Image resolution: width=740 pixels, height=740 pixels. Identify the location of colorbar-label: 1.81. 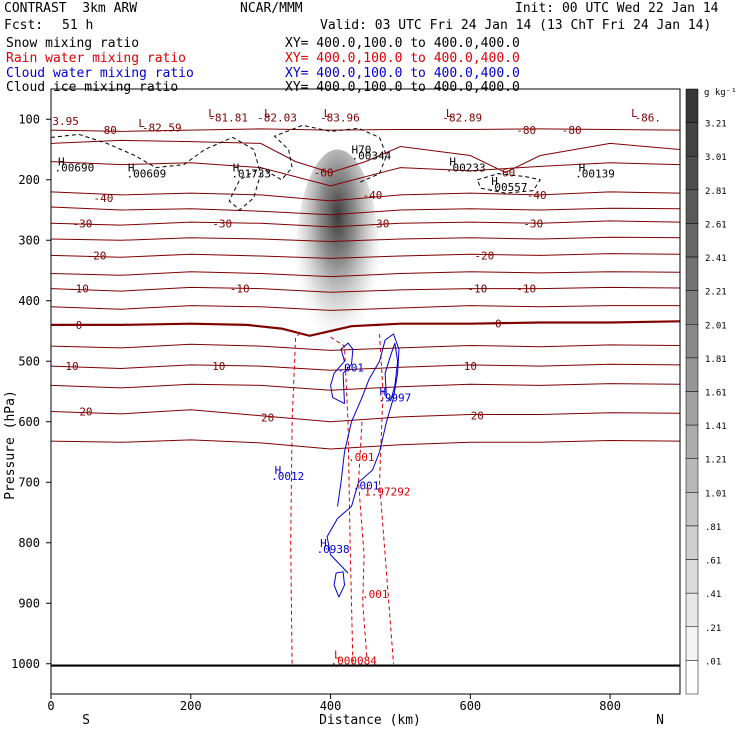
(716, 360).